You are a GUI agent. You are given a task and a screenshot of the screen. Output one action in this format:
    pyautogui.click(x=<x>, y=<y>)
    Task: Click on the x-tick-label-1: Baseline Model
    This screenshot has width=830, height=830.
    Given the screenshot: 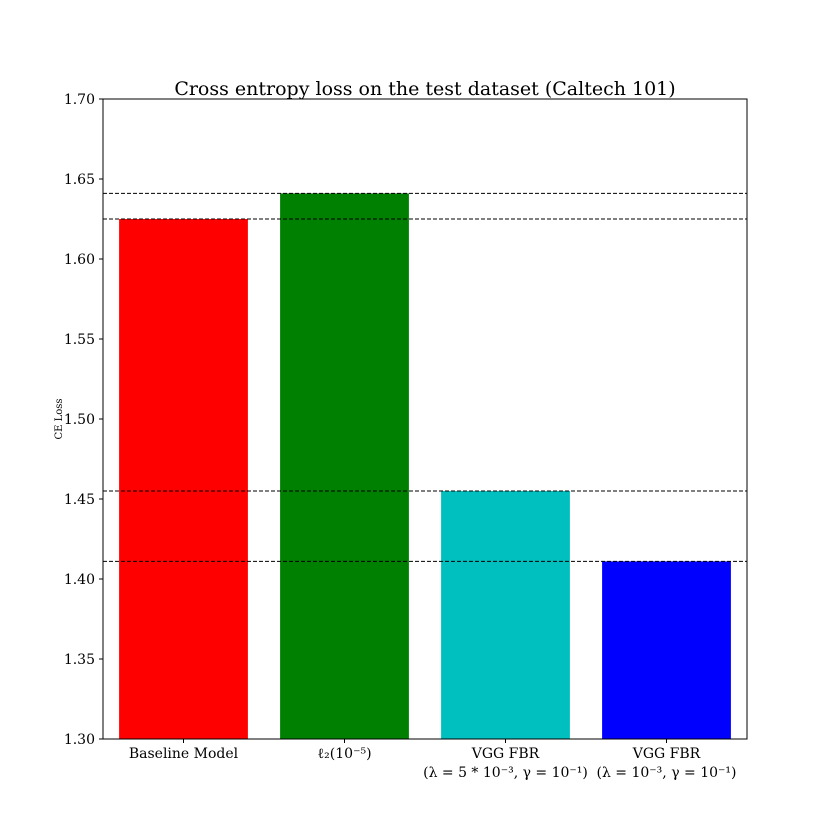 What is the action you would take?
    pyautogui.click(x=184, y=754)
    